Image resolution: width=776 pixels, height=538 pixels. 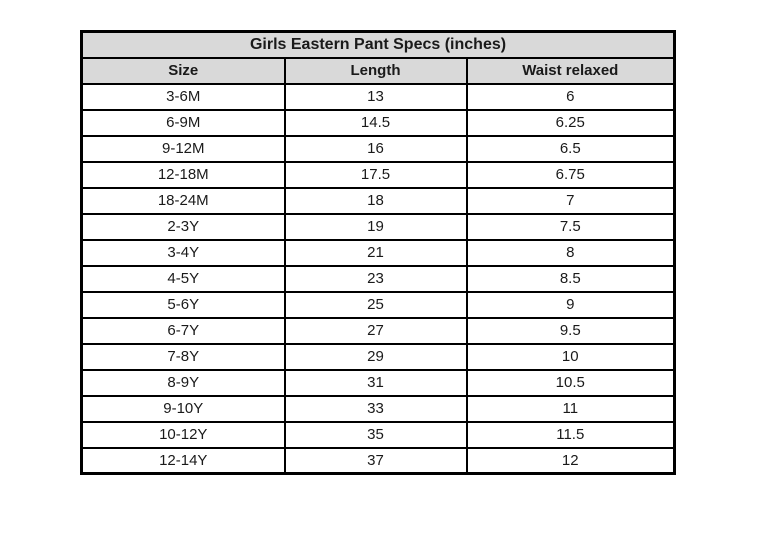 What do you see at coordinates (183, 226) in the screenshot?
I see `size-cell: 2-3Y` at bounding box center [183, 226].